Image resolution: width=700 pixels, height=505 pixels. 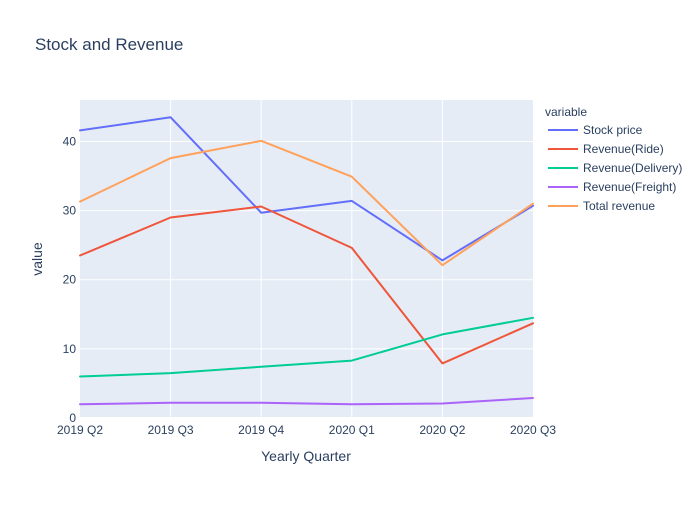 What do you see at coordinates (171, 430) in the screenshot?
I see `x-tick-label: 2019 Q3` at bounding box center [171, 430].